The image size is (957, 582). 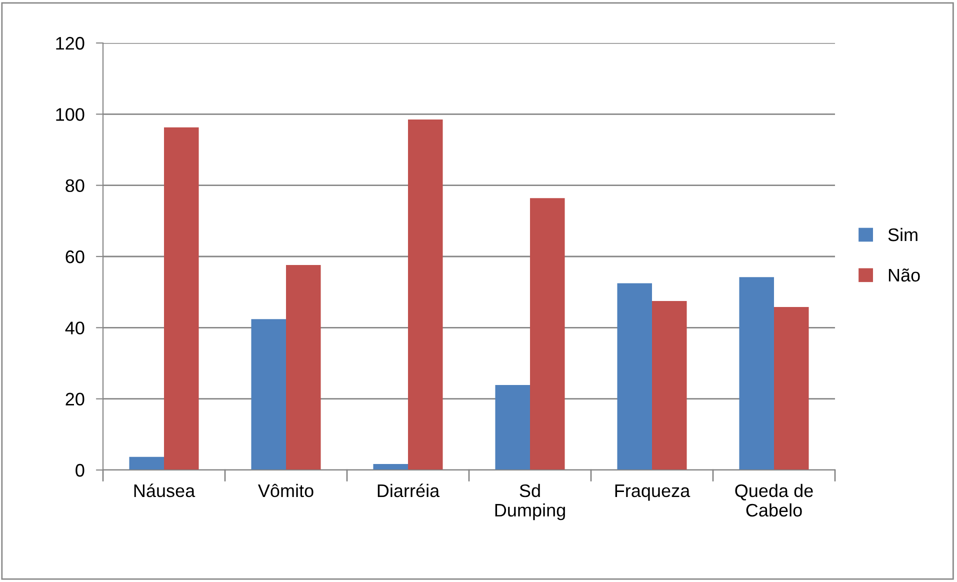 What do you see at coordinates (286, 491) in the screenshot?
I see `x-tick-label: Vômito` at bounding box center [286, 491].